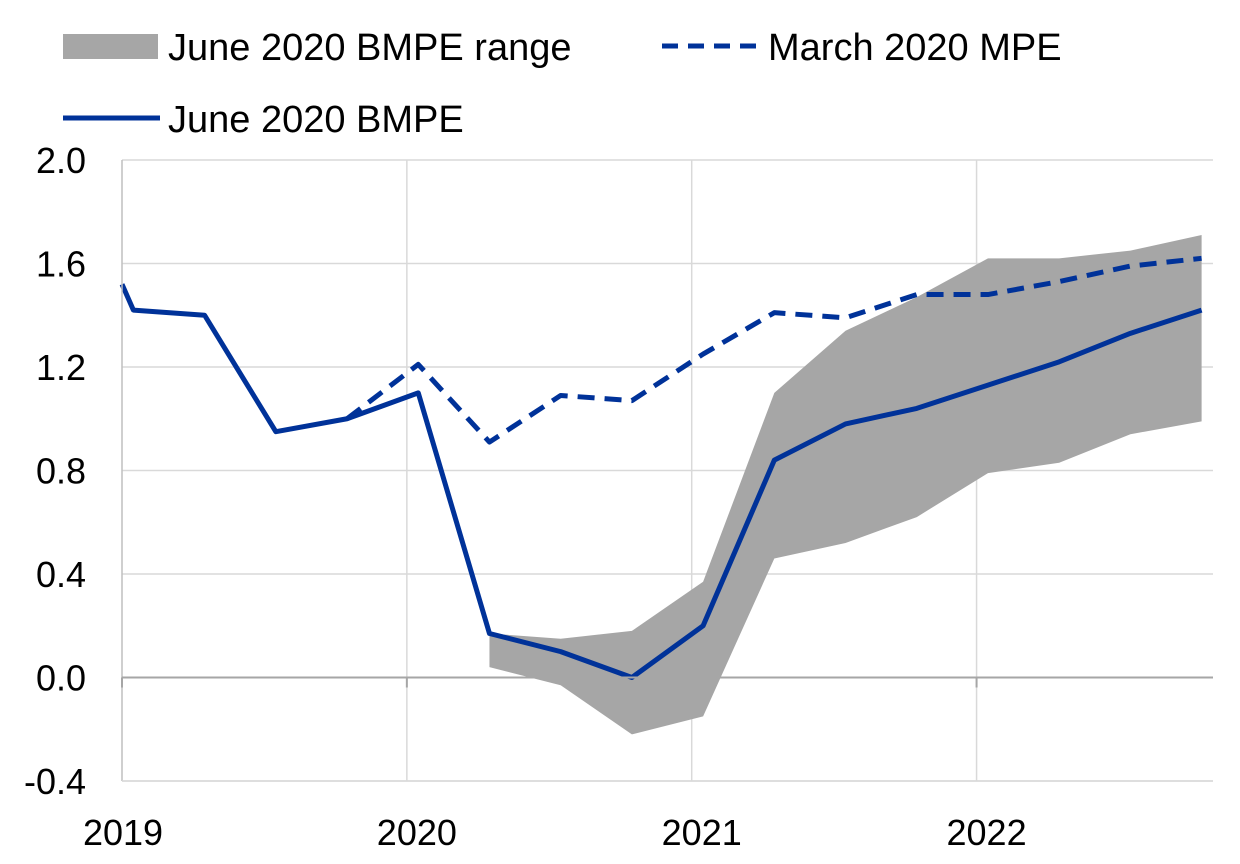 This screenshot has height=864, width=1240. I want to click on legend-item-range: June 2020 BMPE range, so click(317, 48).